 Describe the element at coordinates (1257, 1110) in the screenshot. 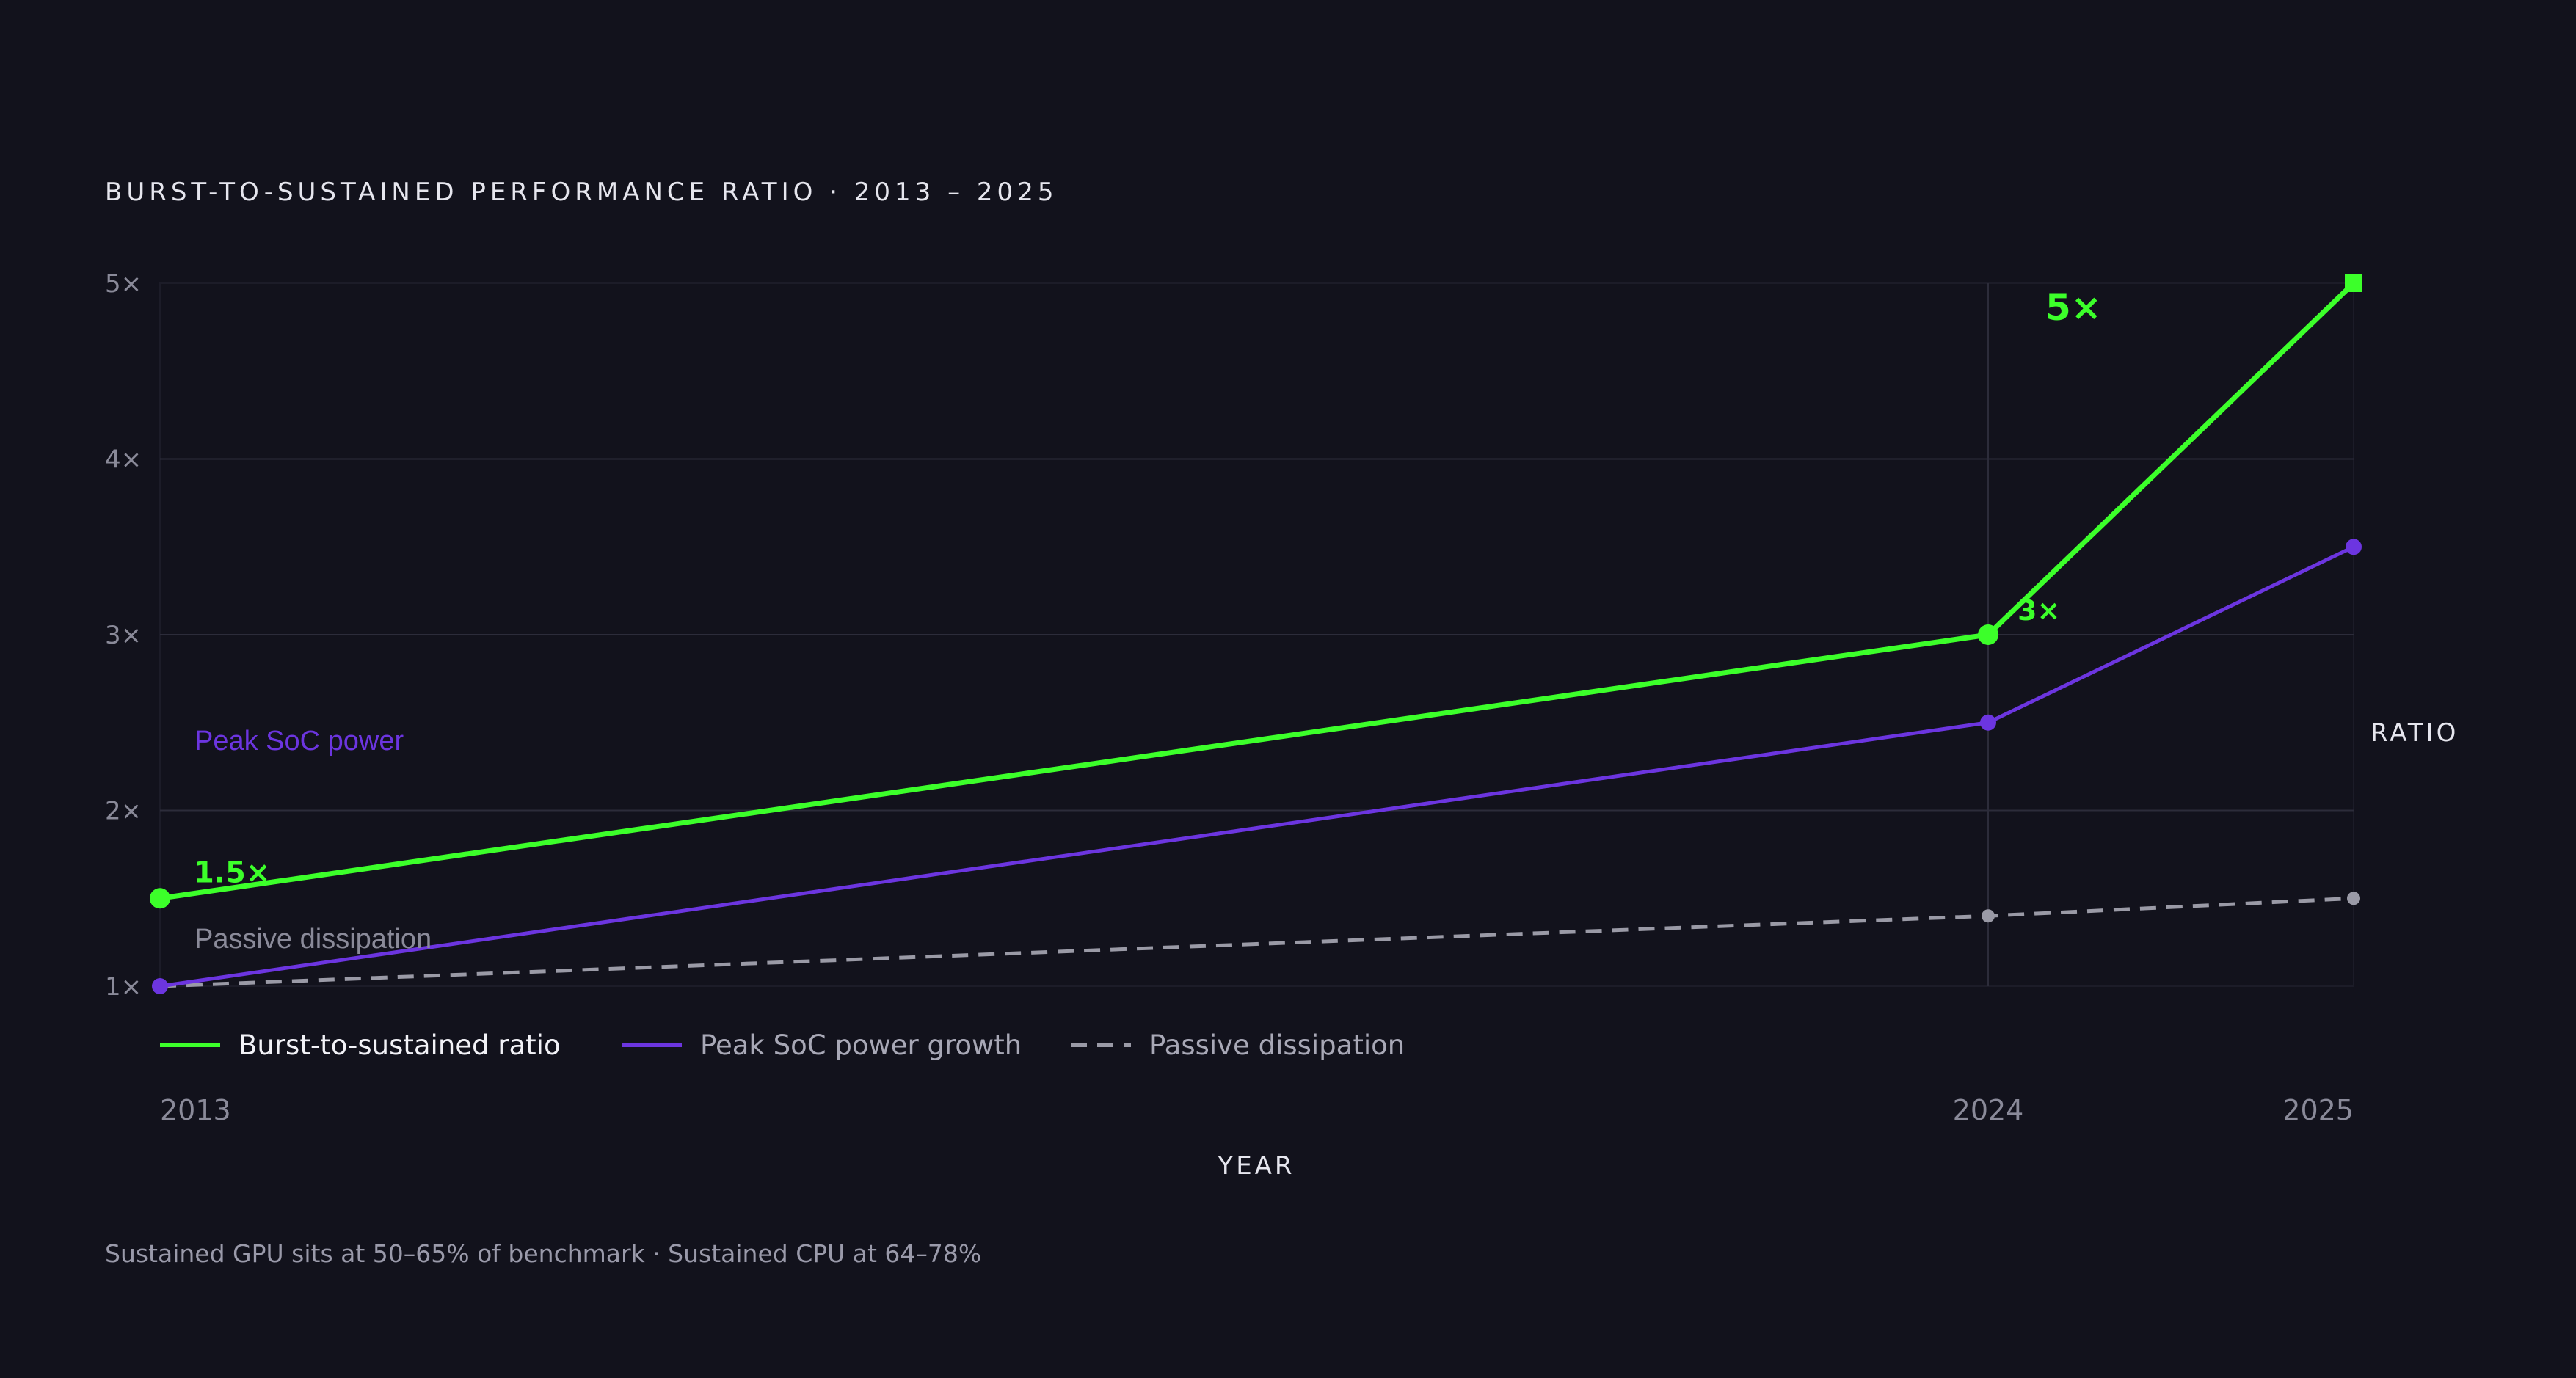

I see `x-axis-ticks: 2013 2024 2025` at that location.